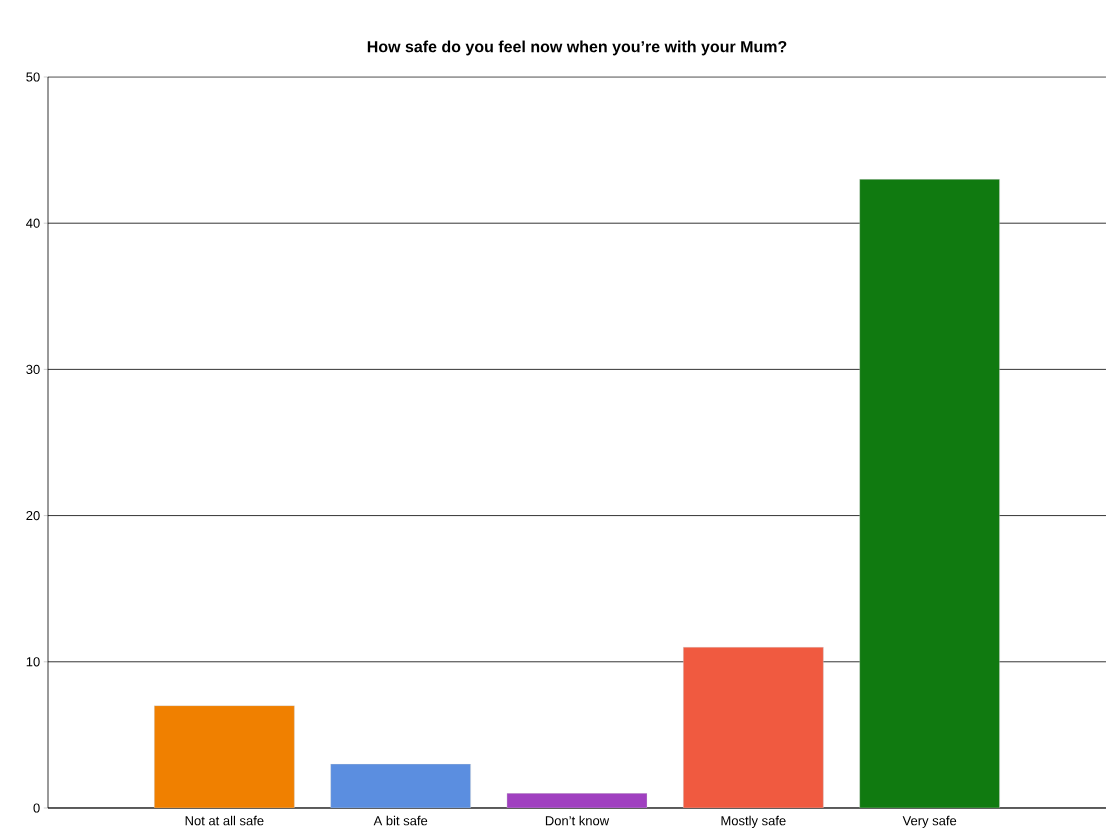  I want to click on chart-title: How safe do you feel now when you’re with your Mum?, so click(577, 48).